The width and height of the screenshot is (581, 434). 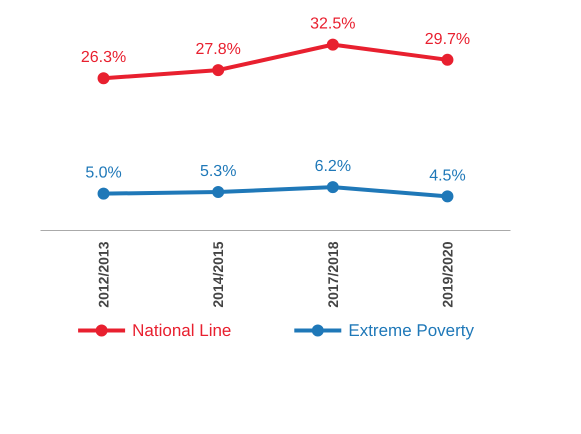 I want to click on data-label: 4.5%, so click(x=447, y=175).